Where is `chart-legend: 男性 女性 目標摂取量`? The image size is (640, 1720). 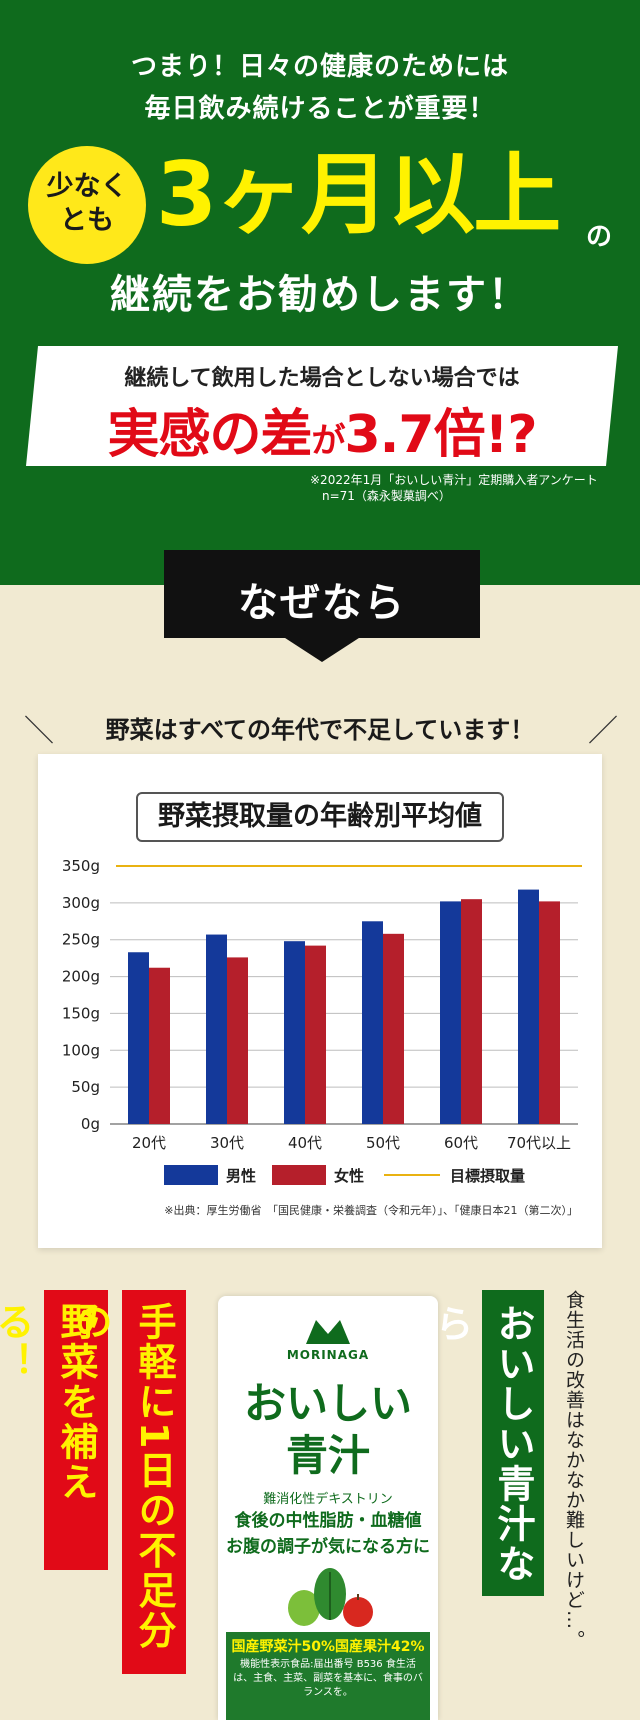 chart-legend: 男性 女性 目標摂取量 is located at coordinates (320, 1175).